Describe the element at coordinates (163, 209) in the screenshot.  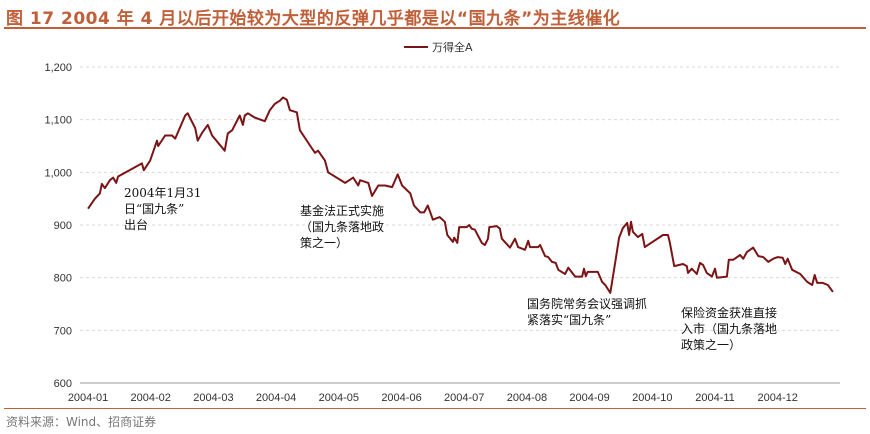
I see `annotation-guojiutiao-release: 2004年1月31 日“国九条” 出台` at that location.